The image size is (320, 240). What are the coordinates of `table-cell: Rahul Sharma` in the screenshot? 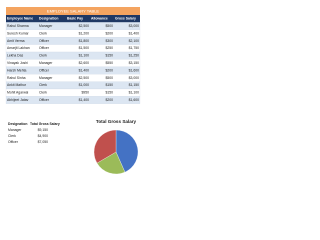 It's located at (18, 26).